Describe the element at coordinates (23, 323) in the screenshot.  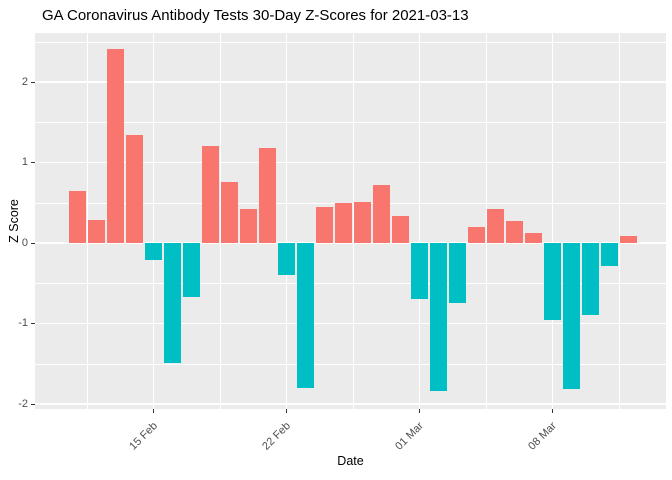
I see `y-tick-label: -1` at that location.